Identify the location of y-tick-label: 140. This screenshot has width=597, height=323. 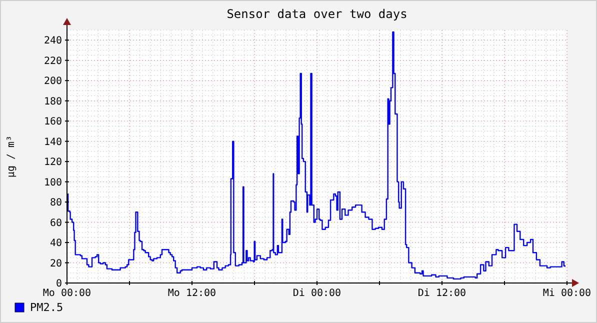
(53, 142).